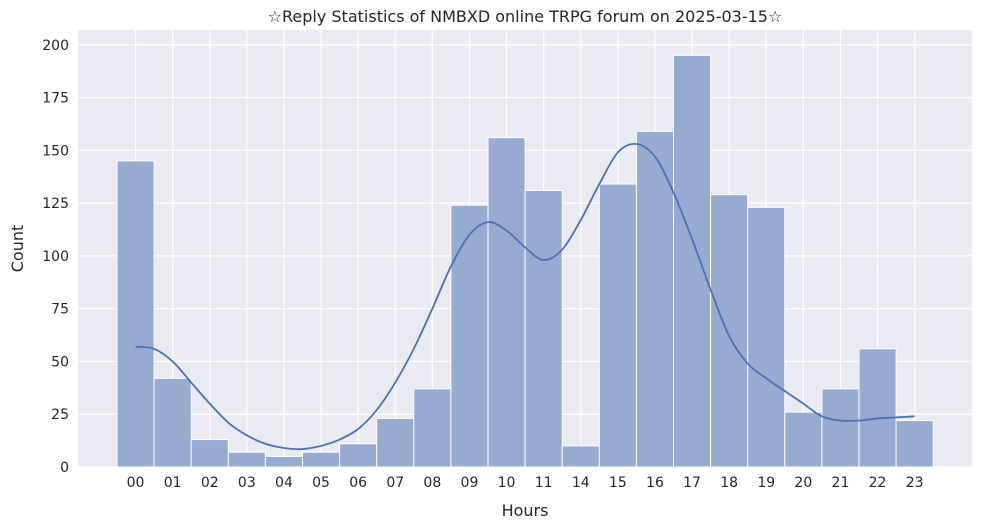 Image resolution: width=984 pixels, height=529 pixels. Describe the element at coordinates (803, 483) in the screenshot. I see `x-tick-label: 20` at that location.